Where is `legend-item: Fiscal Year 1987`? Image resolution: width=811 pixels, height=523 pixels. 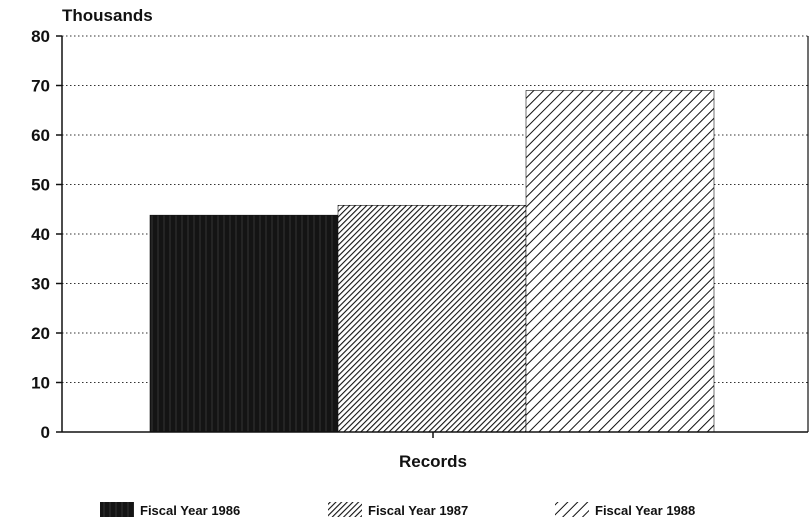 legend-item: Fiscal Year 1987 is located at coordinates (398, 510).